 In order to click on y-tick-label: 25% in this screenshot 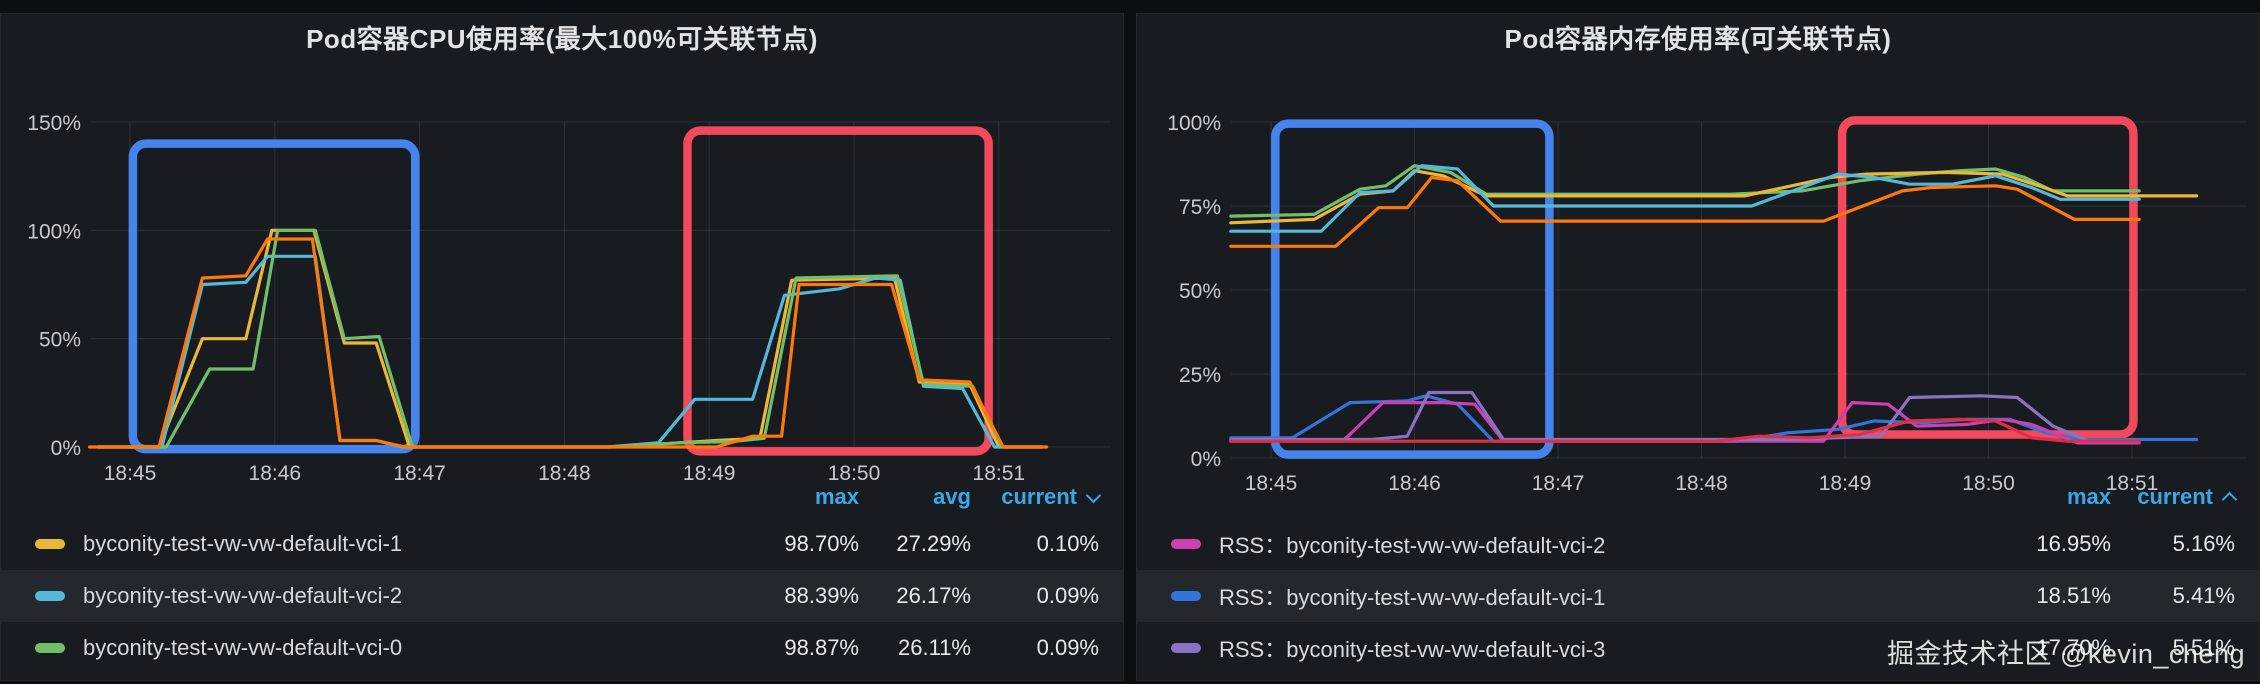, I will do `click(1200, 375)`.